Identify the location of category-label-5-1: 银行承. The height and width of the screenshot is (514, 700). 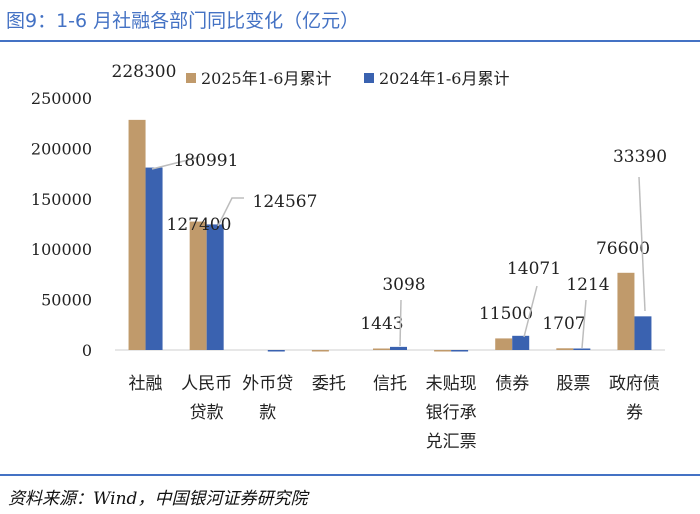
(451, 413).